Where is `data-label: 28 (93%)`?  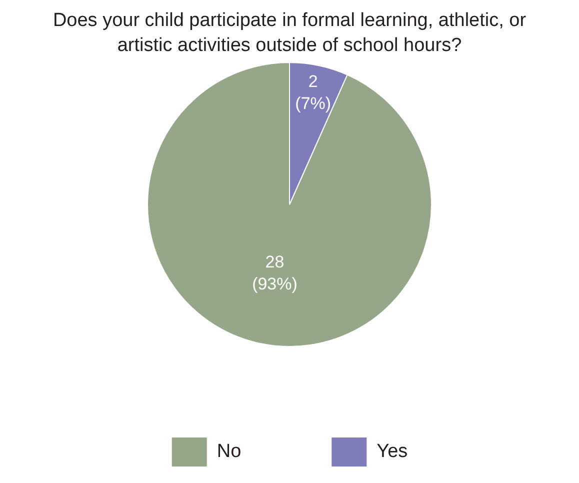 data-label: 28 (93%) is located at coordinates (275, 273).